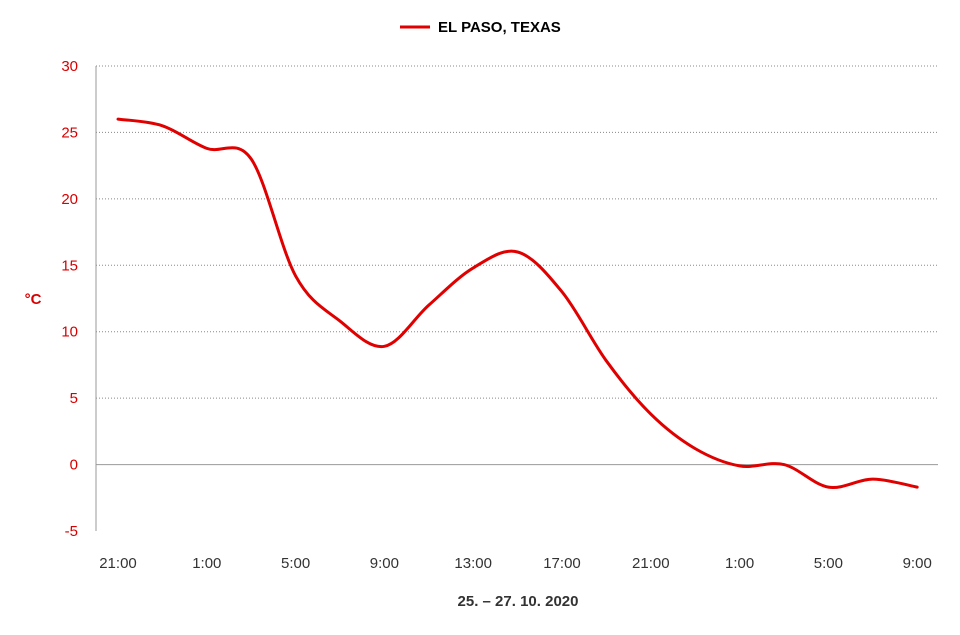 Image resolution: width=960 pixels, height=635 pixels. Describe the element at coordinates (69, 199) in the screenshot. I see `y-tick-label: 20` at that location.